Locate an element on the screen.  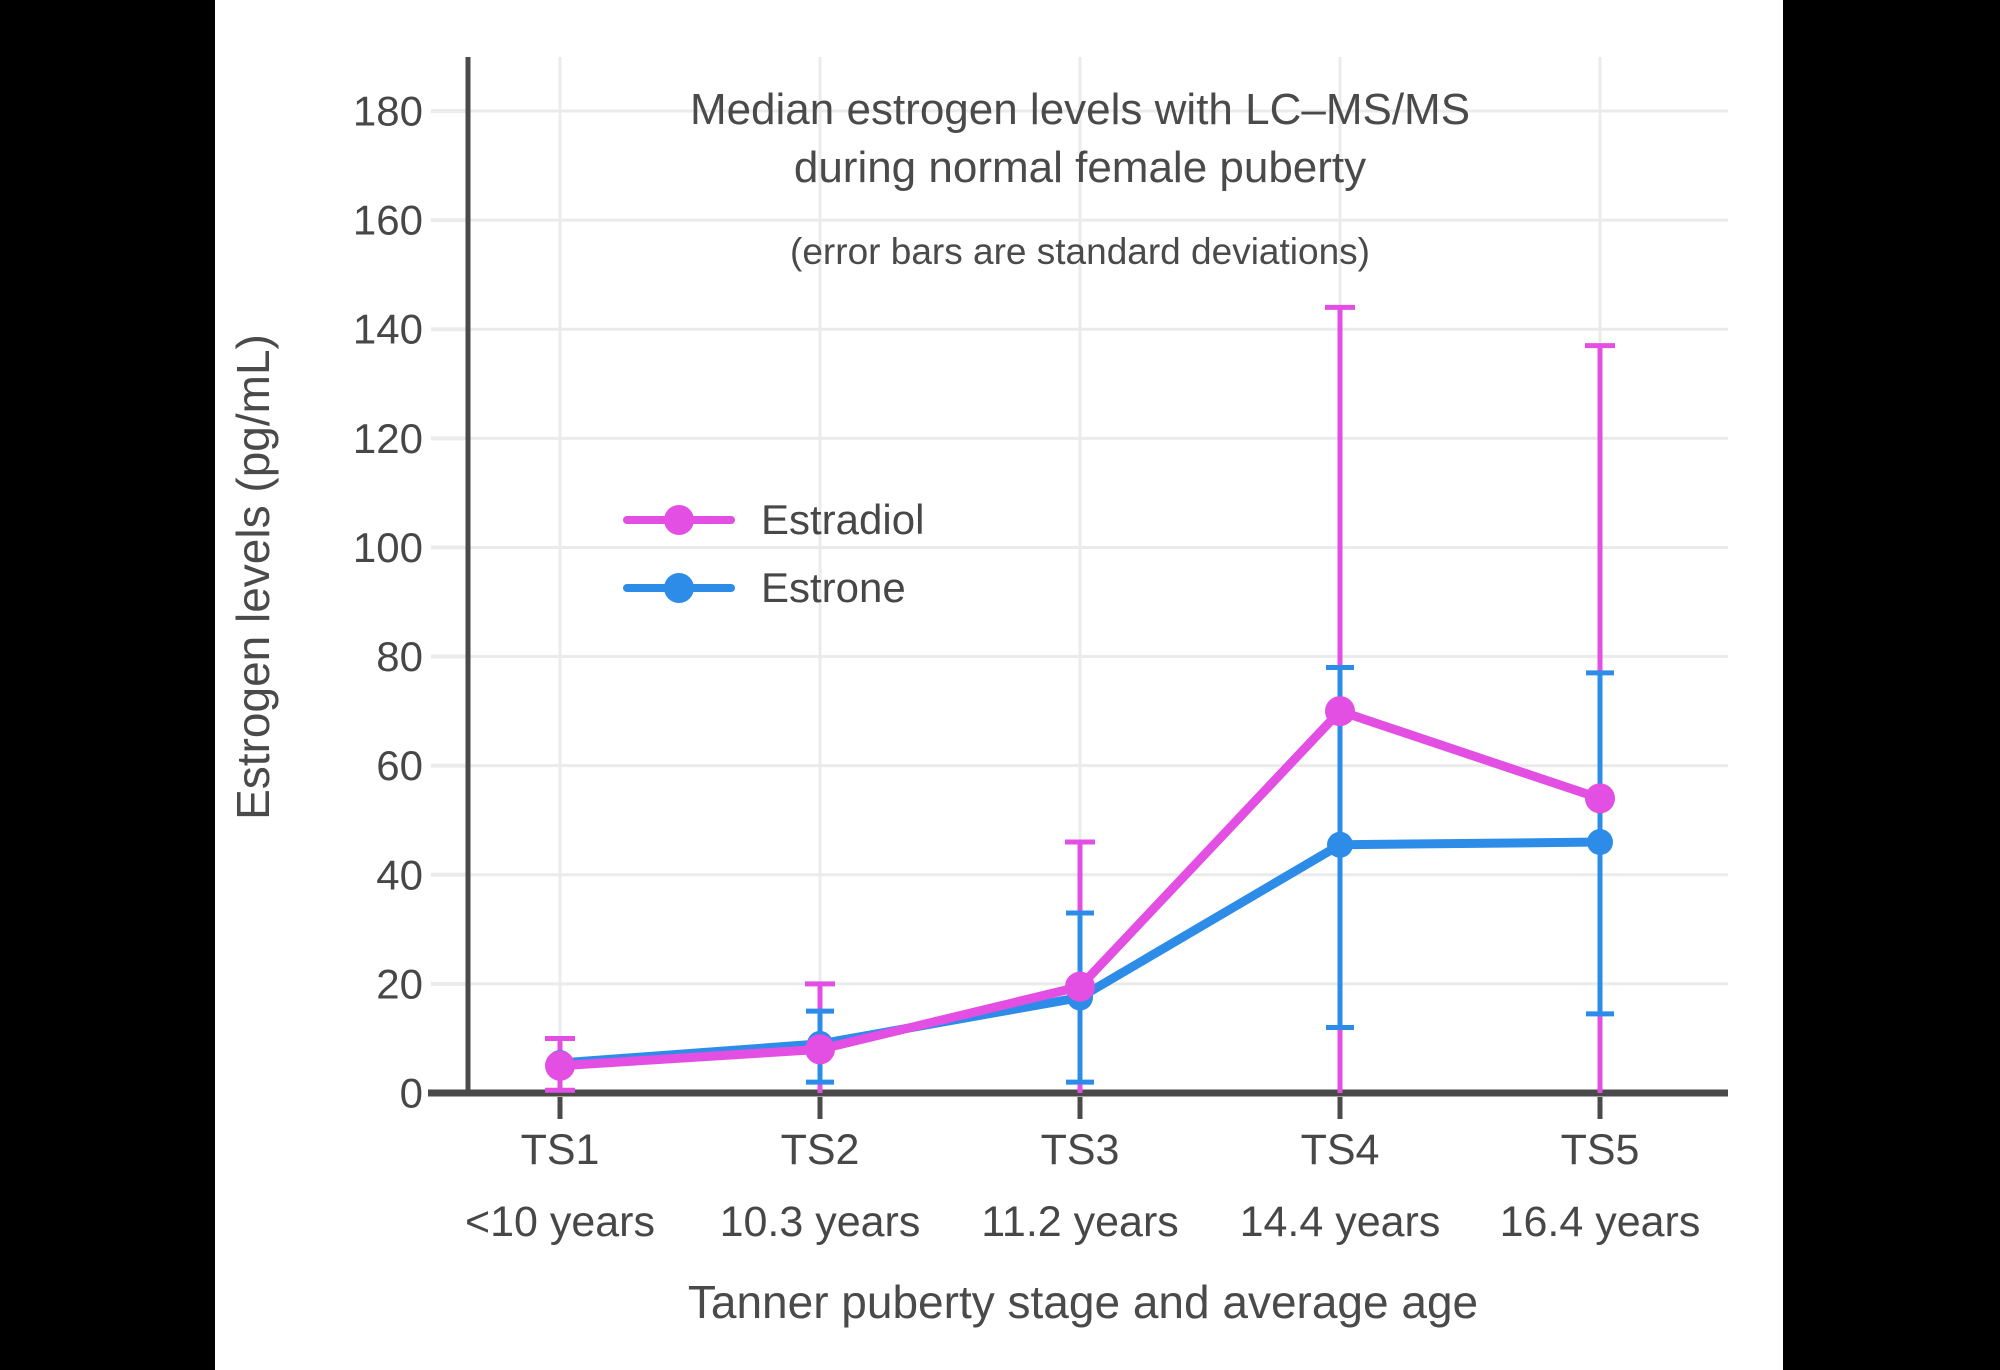
y-tick-label: 80 is located at coordinates (399, 656).